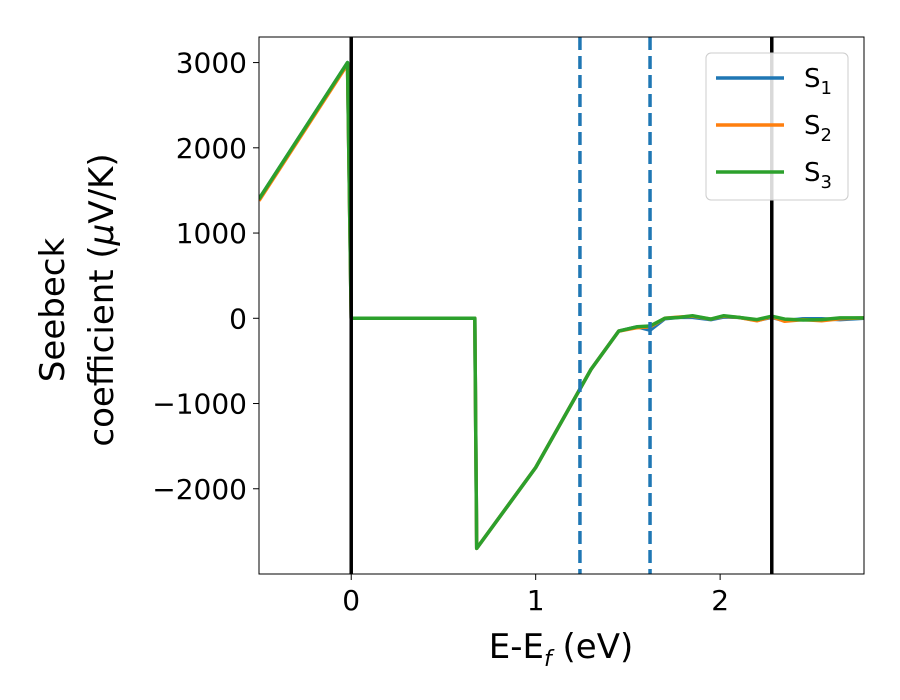 Image resolution: width=900 pixels, height=700 pixels. What do you see at coordinates (199, 404) in the screenshot?
I see `y-tick-label-4: −1000` at bounding box center [199, 404].